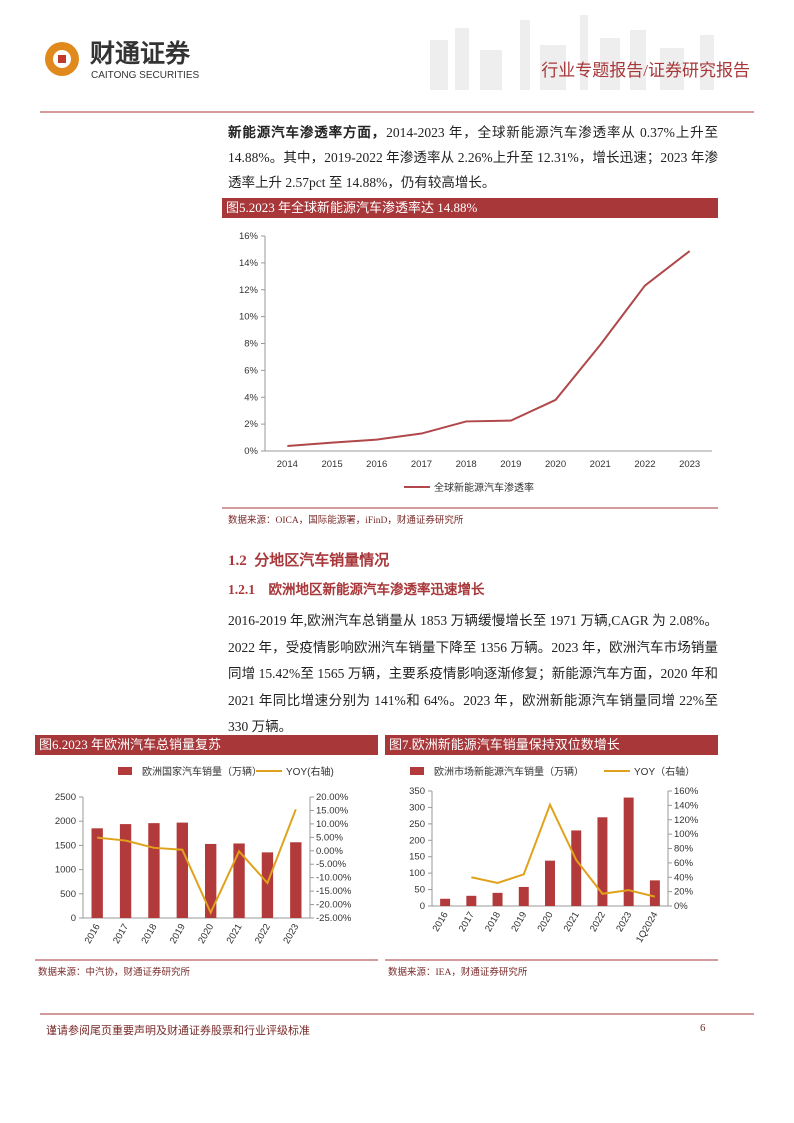 This screenshot has height=1123, width=794. I want to click on legend-label: YOY(右轴), so click(310, 771).